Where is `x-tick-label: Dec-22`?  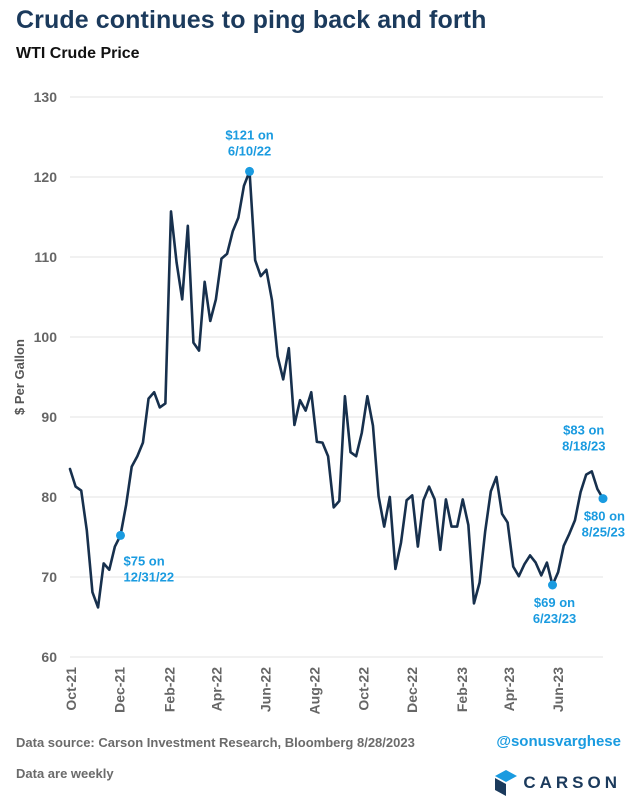
x-tick-label: Dec-22 is located at coordinates (412, 690).